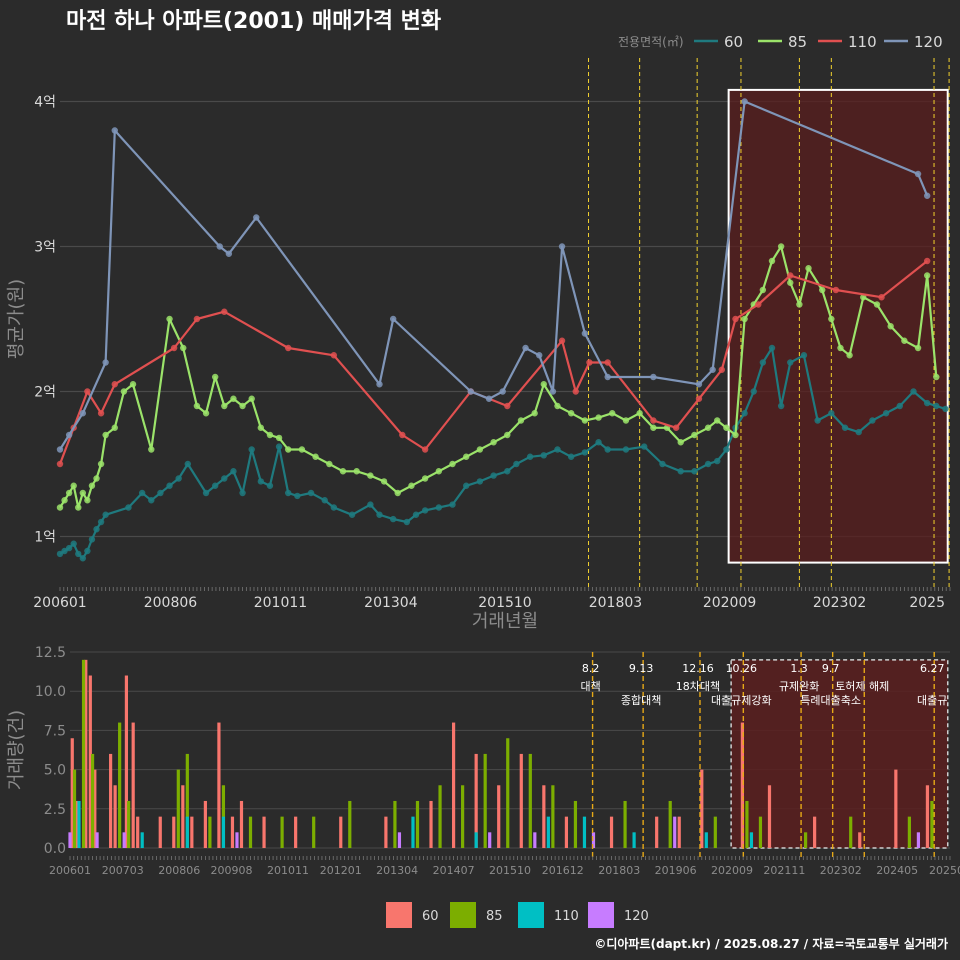  What do you see at coordinates (651, 42) in the screenshot?
I see `legend-title: 전용면적(㎡)` at bounding box center [651, 42].